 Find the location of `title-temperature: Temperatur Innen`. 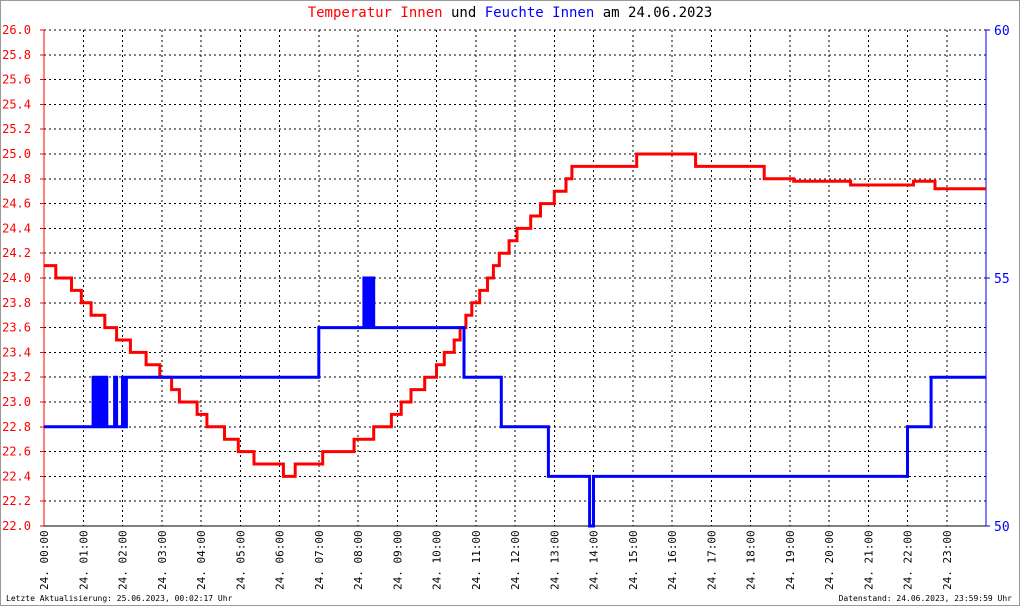

title-temperature: Temperatur Innen is located at coordinates (375, 13).